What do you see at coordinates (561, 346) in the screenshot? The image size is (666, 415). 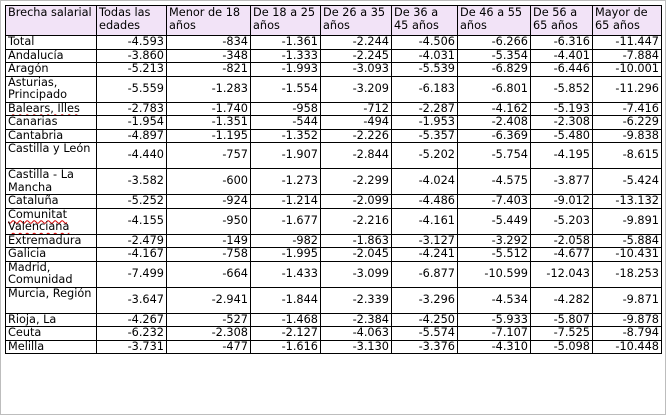 I see `value-cell: -5.098` at bounding box center [561, 346].